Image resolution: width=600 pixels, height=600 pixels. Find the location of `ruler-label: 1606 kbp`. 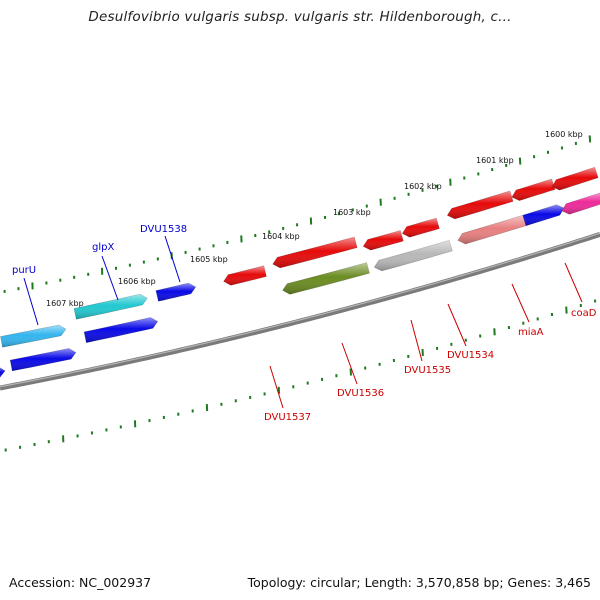

ruler-label: 1606 kbp is located at coordinates (137, 281).